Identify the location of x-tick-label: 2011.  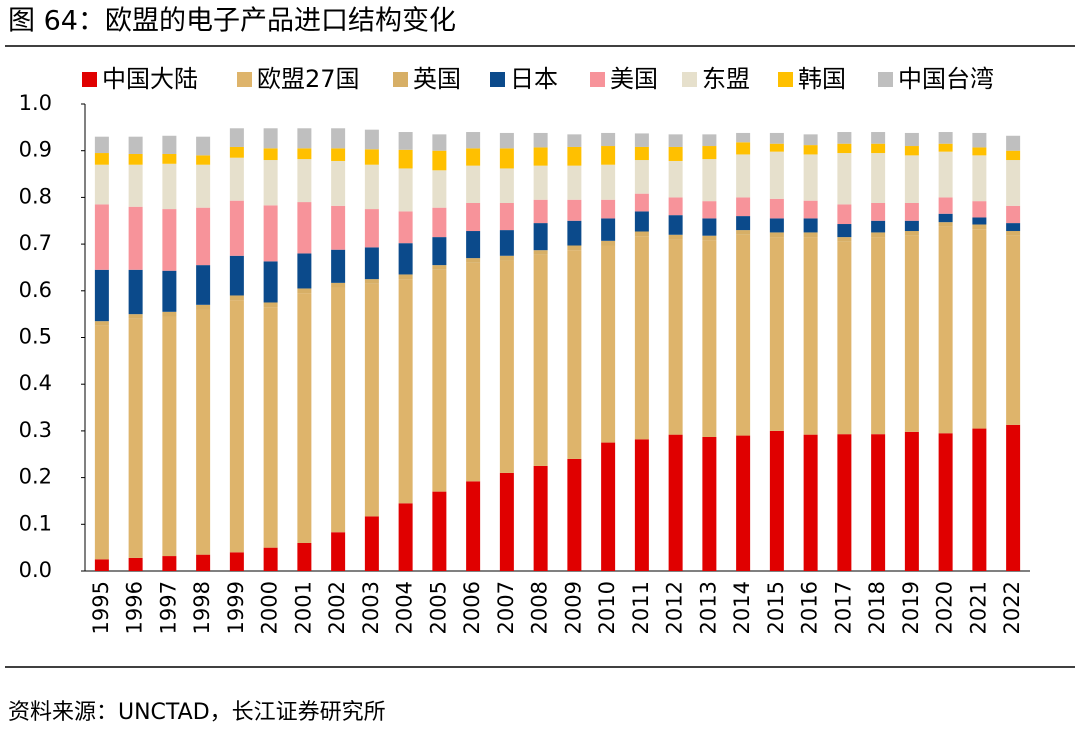
(641, 607).